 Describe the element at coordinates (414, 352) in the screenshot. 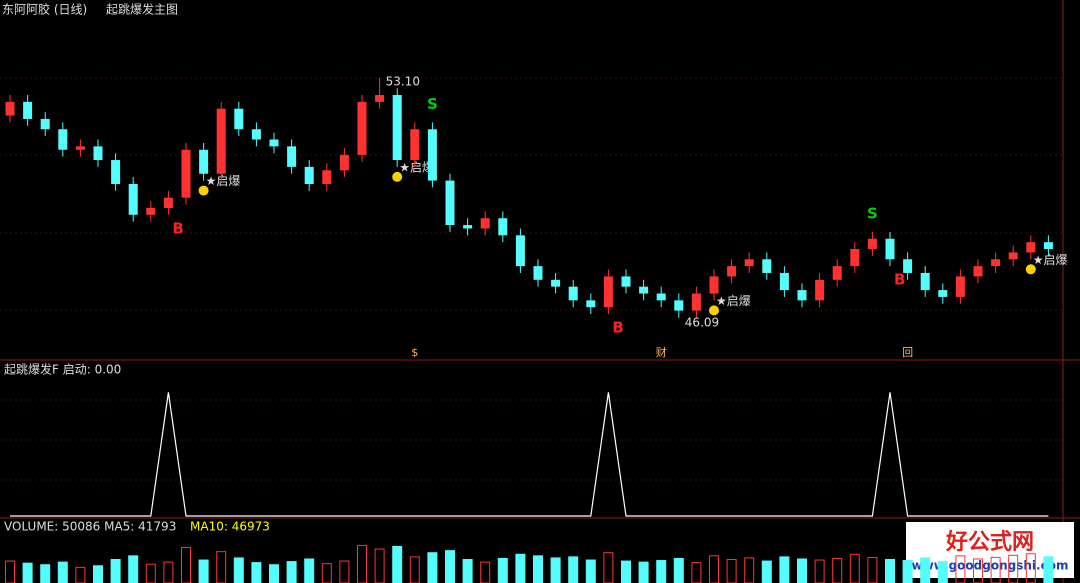

I see `event-label: $` at that location.